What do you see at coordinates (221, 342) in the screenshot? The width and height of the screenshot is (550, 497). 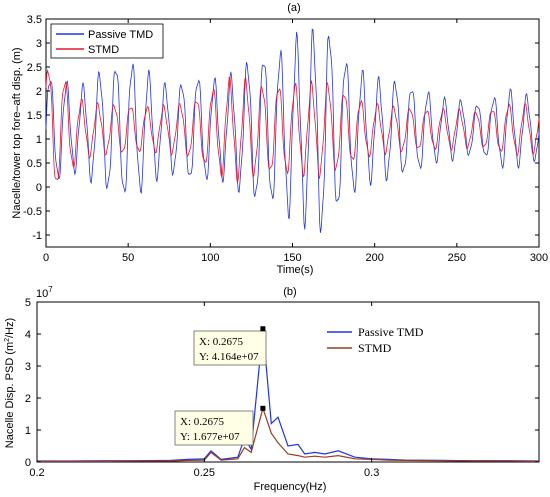 I see `datatip-passive-x: X: 0.2675` at bounding box center [221, 342].